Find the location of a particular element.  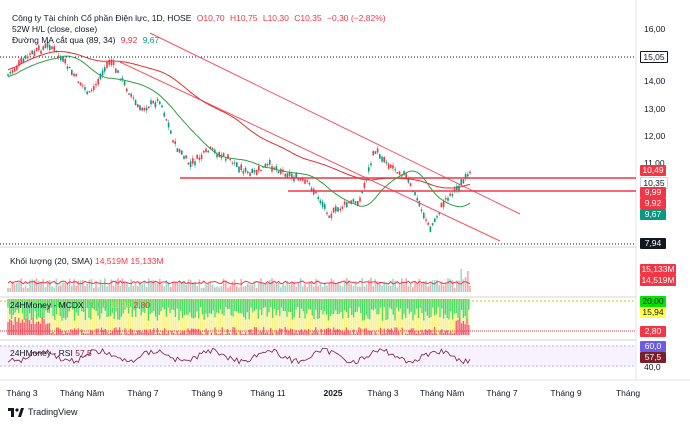

mcdx-legend: 24HMoney - MCDX 20,00 15,94 2,80 is located at coordinates (80, 305).